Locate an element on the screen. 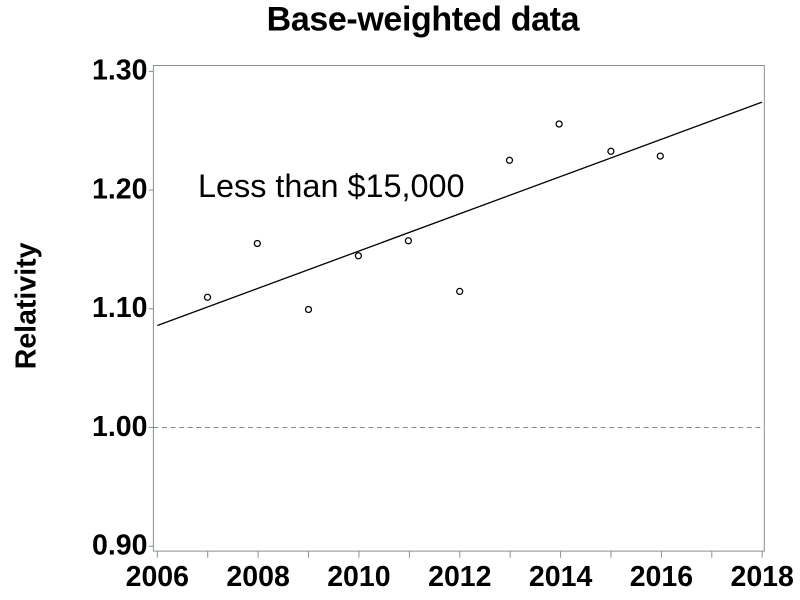  svg-text: Less than $15,000 is located at coordinates (331, 186).